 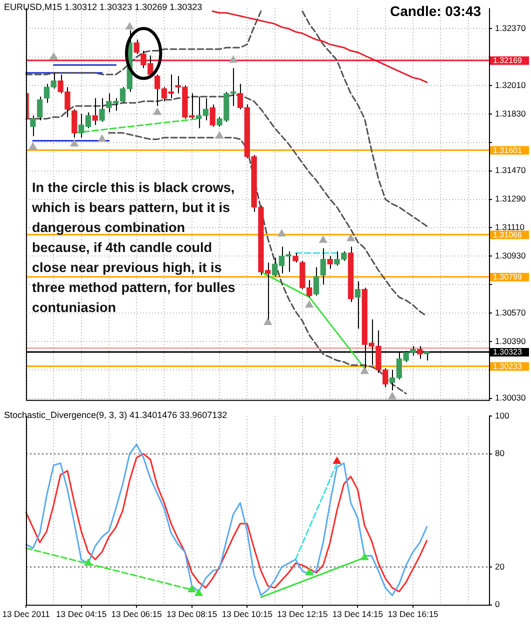 I want to click on y-tick-label: 0, so click(x=497, y=604).